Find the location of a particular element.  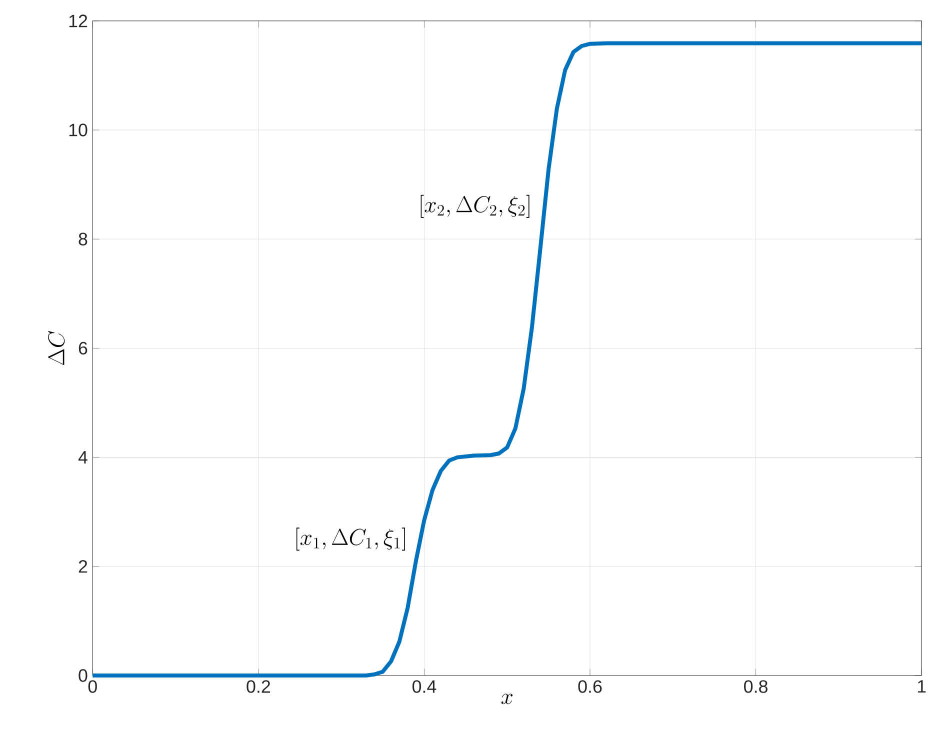

x-axis-title: $x$ is located at coordinates (507, 699).